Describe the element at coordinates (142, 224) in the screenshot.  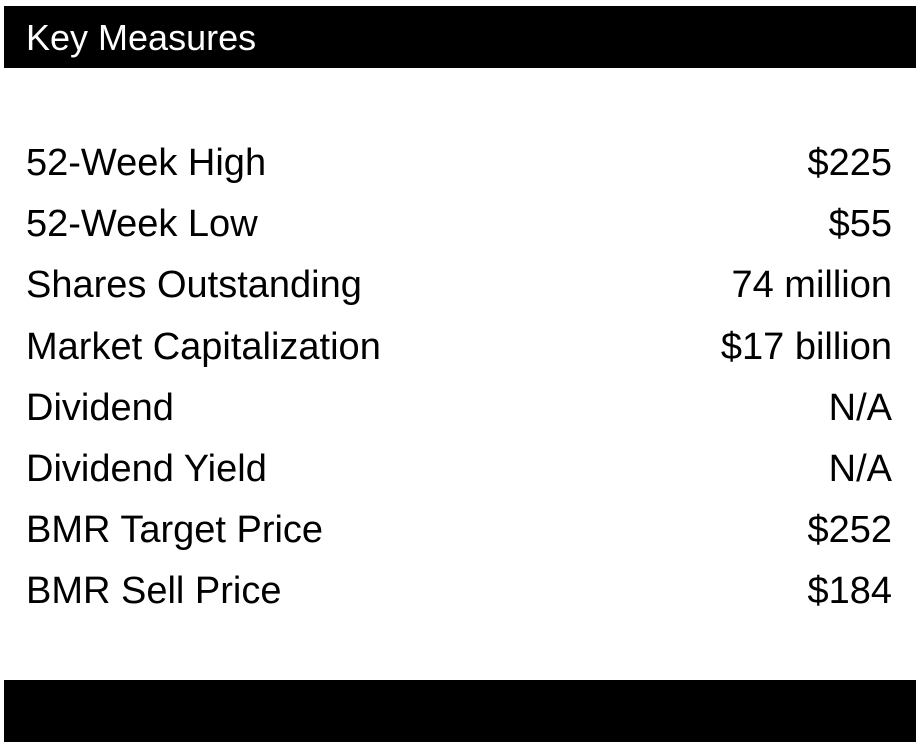
I see `measure-label: 52-Week Low` at that location.